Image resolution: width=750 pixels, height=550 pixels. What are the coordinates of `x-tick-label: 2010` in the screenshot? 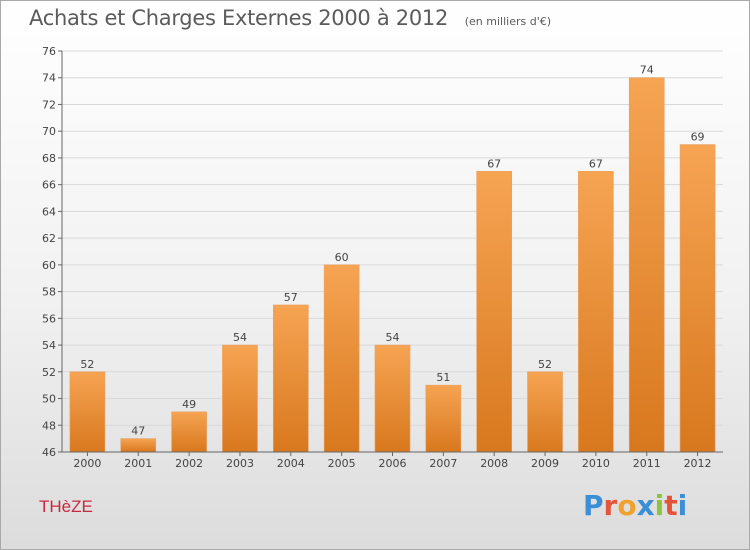 It's located at (596, 463).